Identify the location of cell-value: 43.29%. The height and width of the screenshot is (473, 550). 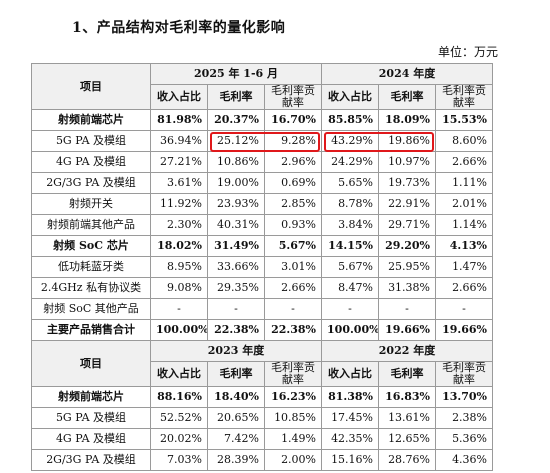
(350, 141).